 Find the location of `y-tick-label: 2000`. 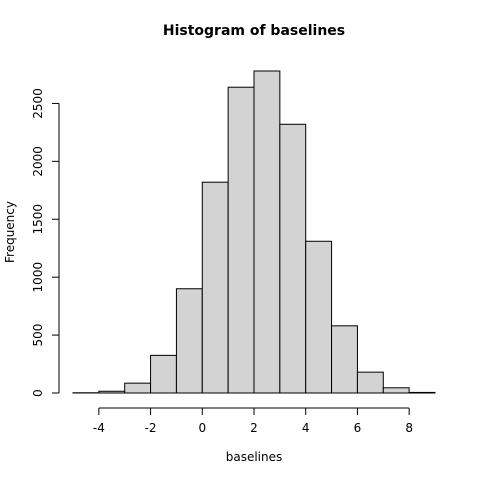

y-tick-label: 2000 is located at coordinates (38, 161).